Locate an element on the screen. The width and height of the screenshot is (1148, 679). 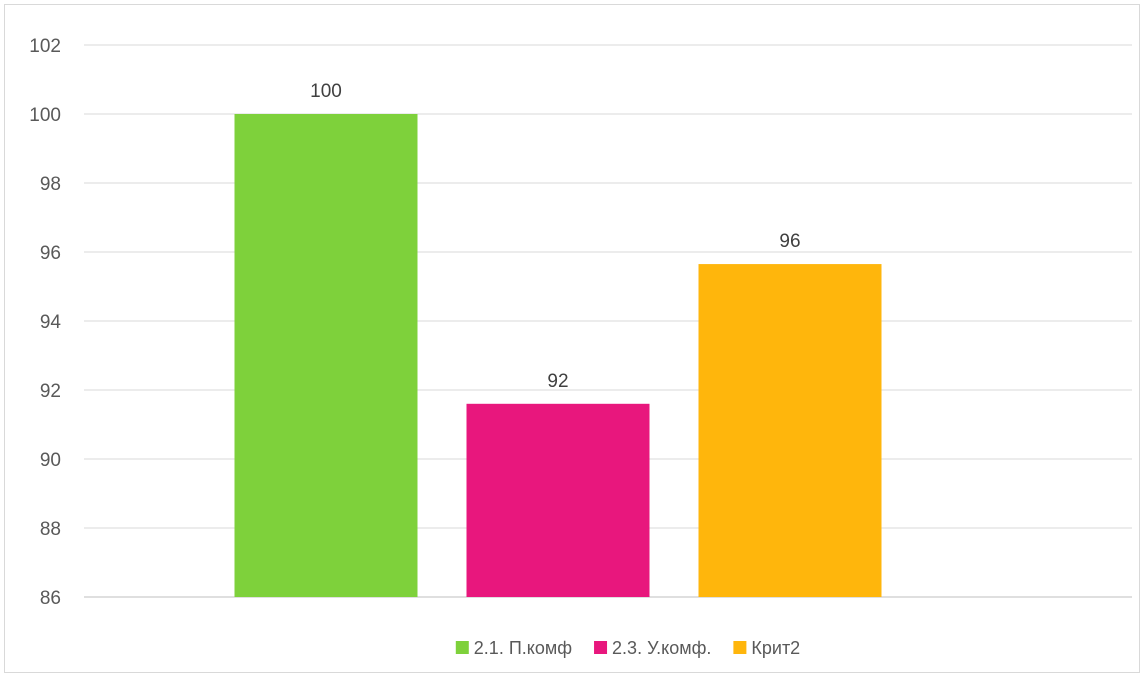
legend-entry: Крит2 is located at coordinates (775, 648).